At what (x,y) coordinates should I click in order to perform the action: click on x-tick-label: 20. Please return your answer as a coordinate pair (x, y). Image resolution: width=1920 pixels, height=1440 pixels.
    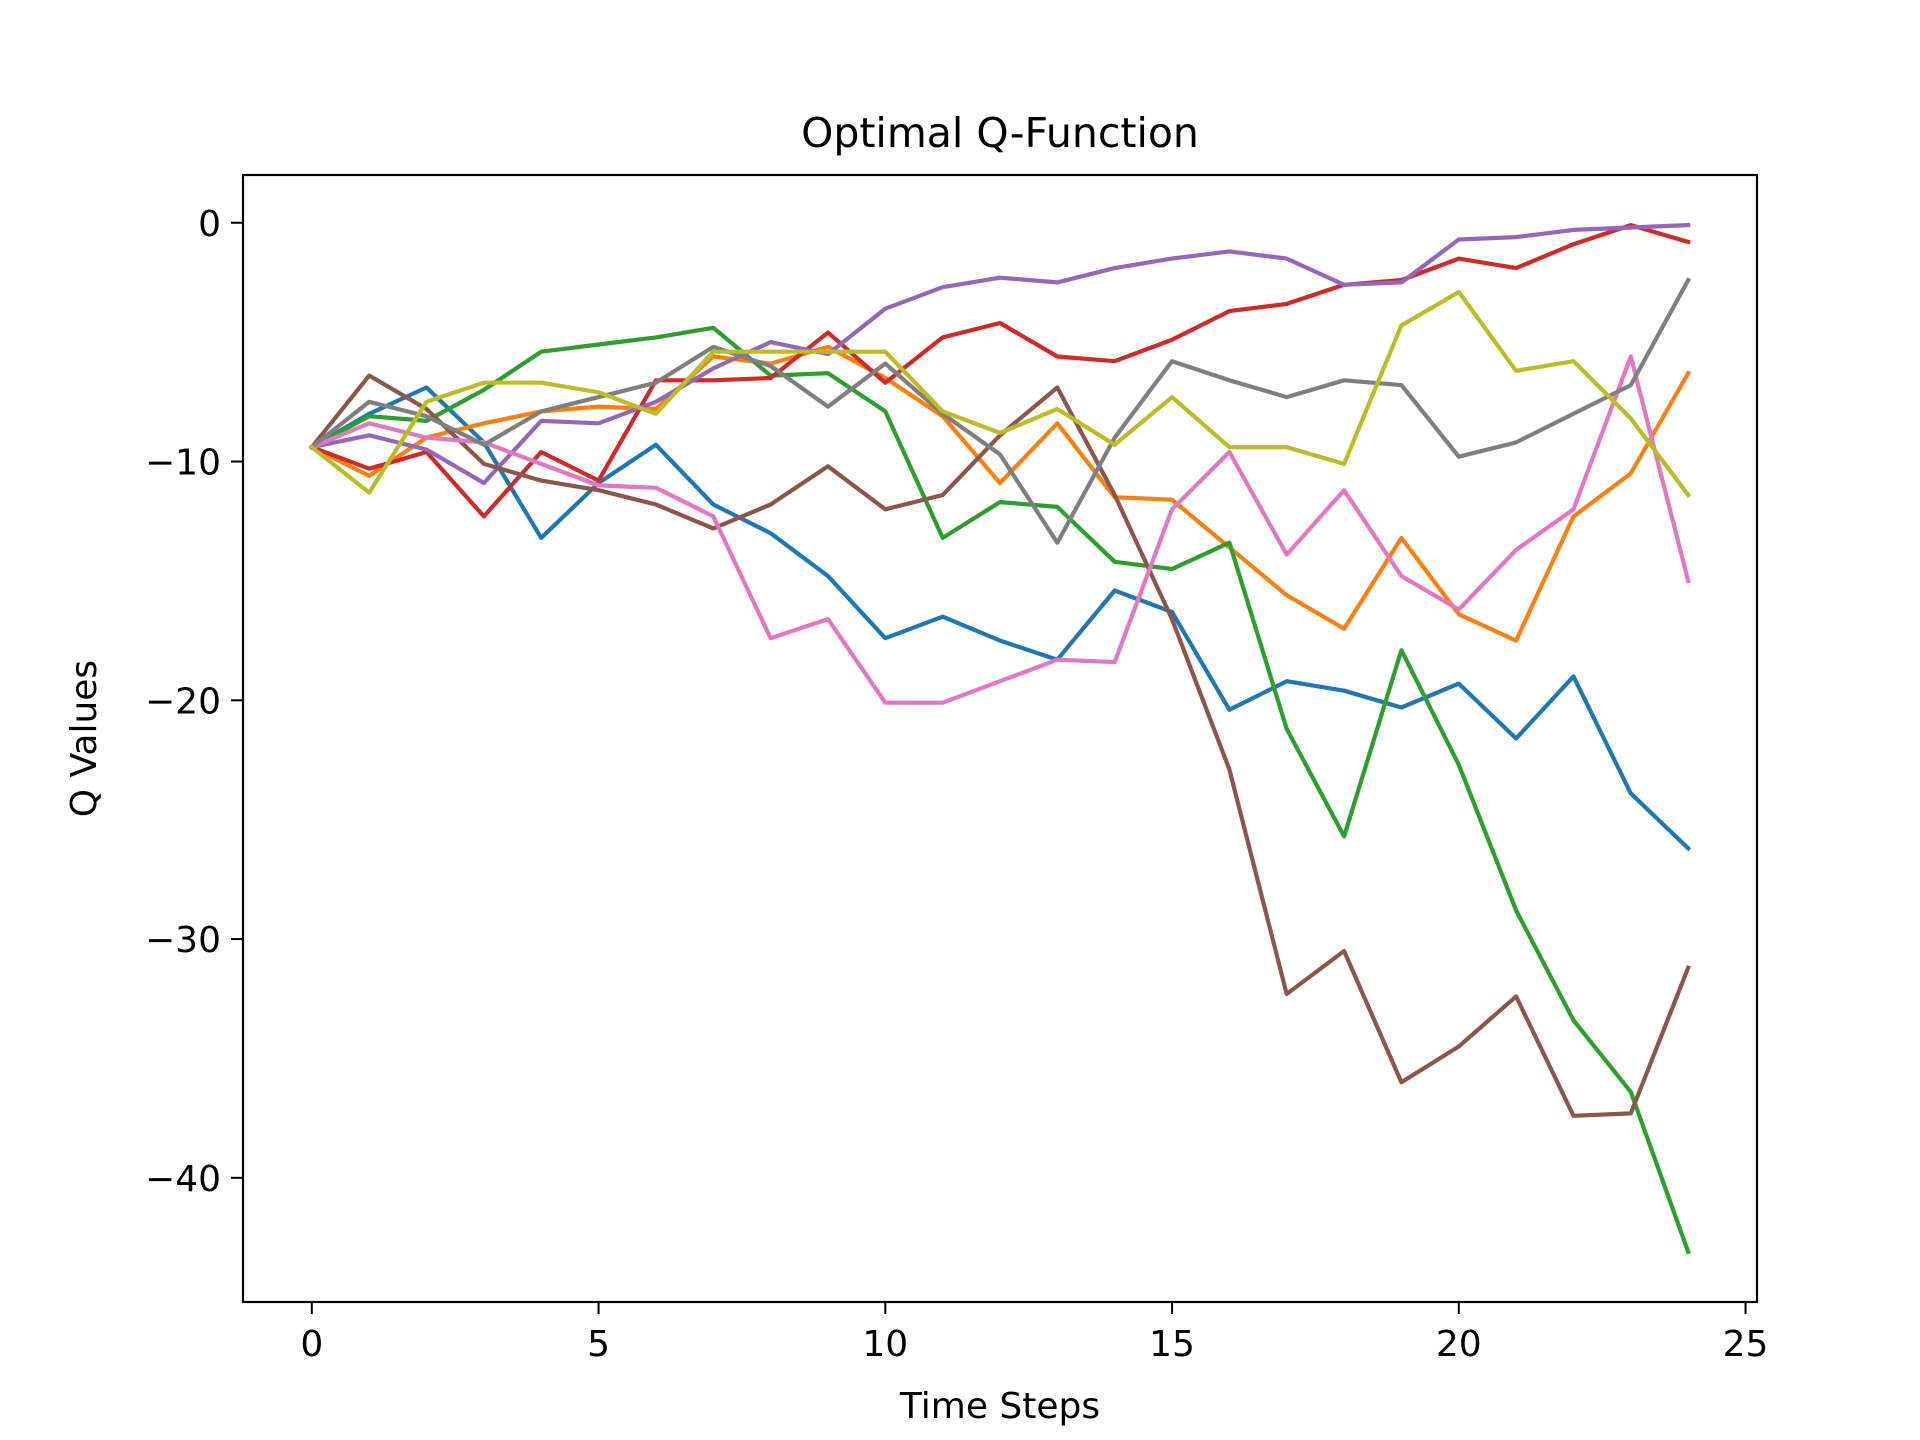
    Looking at the image, I should click on (1459, 1344).